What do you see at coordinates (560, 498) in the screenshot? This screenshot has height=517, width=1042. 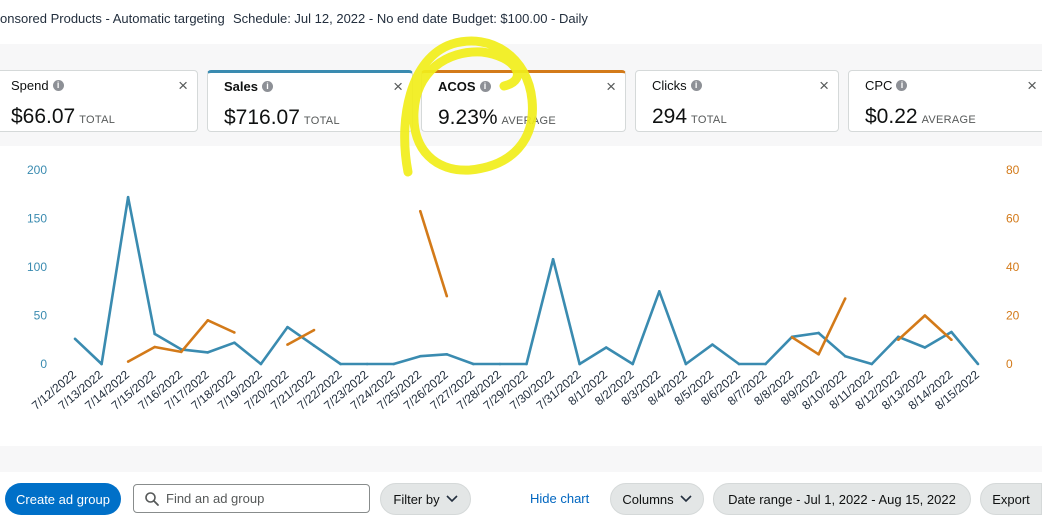 I see `hide-chart-link: Hide chart` at bounding box center [560, 498].